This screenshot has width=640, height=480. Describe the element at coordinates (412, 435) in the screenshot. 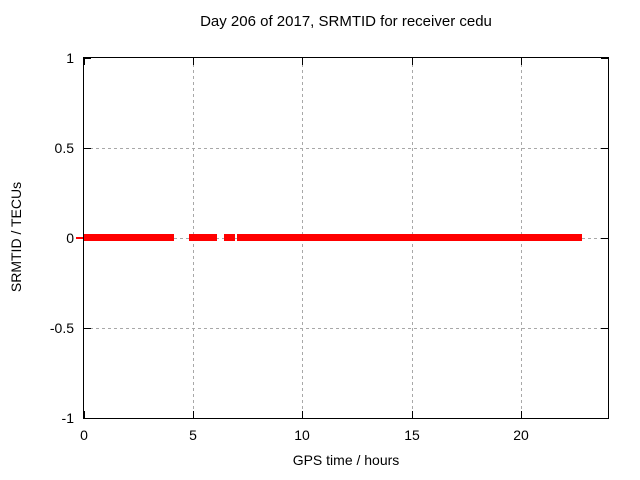

I see `x-tick-label: 15` at that location.